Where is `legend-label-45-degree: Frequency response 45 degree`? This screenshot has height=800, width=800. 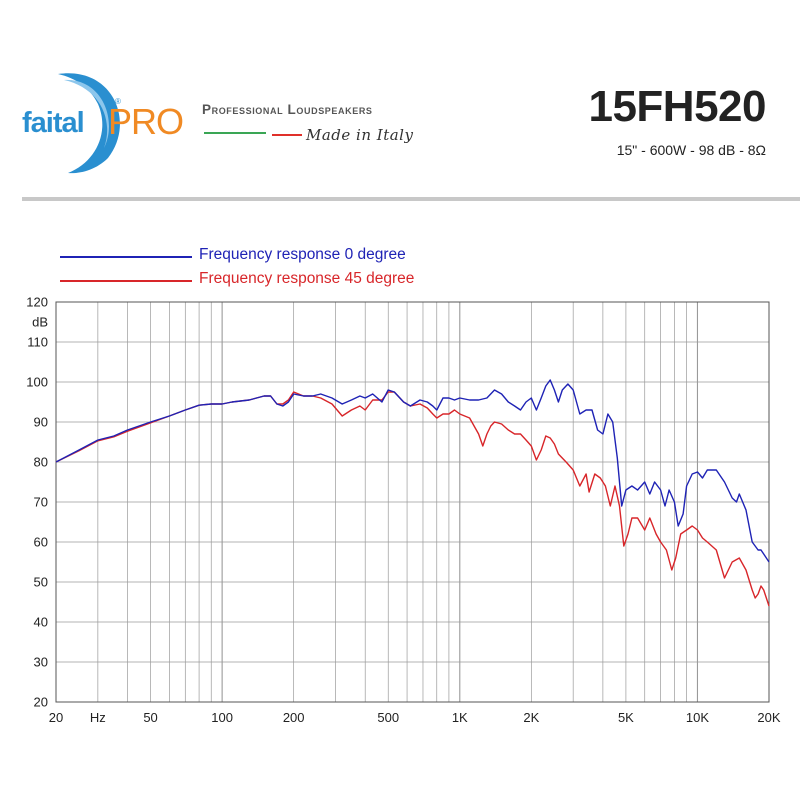
legend-label-45-degree: Frequency response 45 degree is located at coordinates (307, 278).